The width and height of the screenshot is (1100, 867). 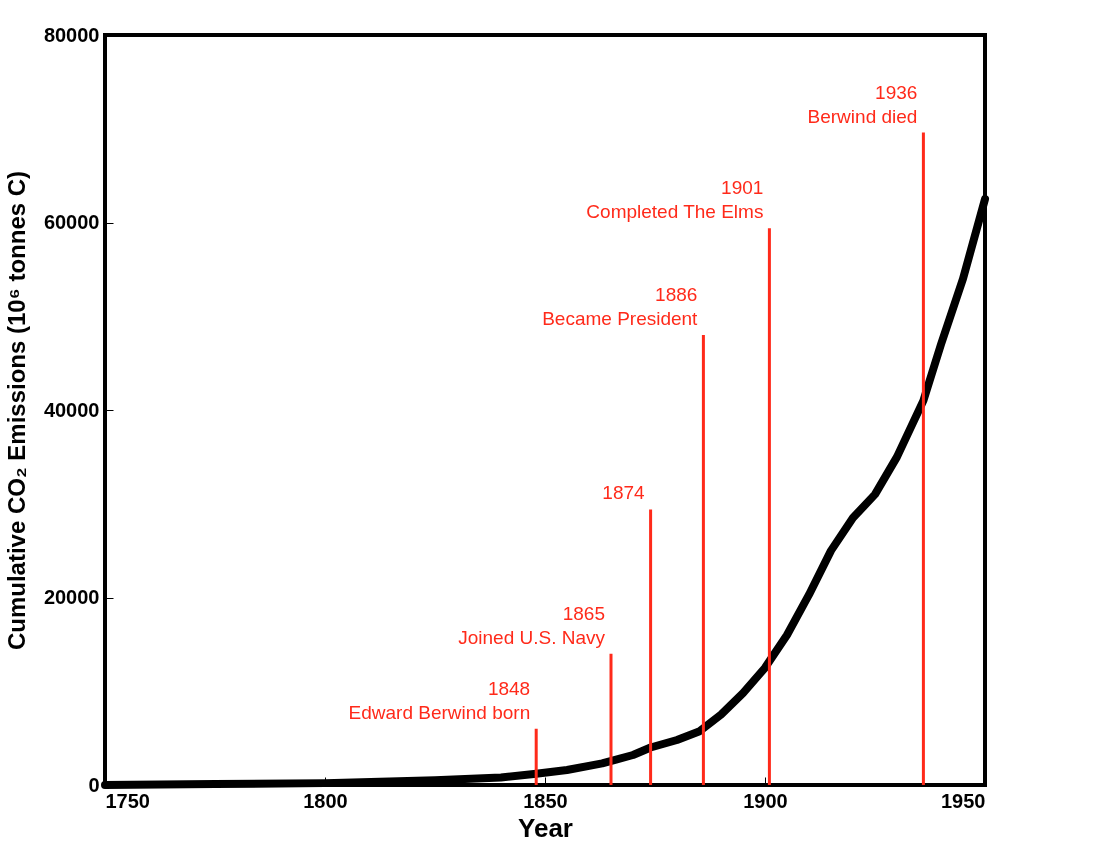 What do you see at coordinates (624, 493) in the screenshot?
I see `annotation: 1874` at bounding box center [624, 493].